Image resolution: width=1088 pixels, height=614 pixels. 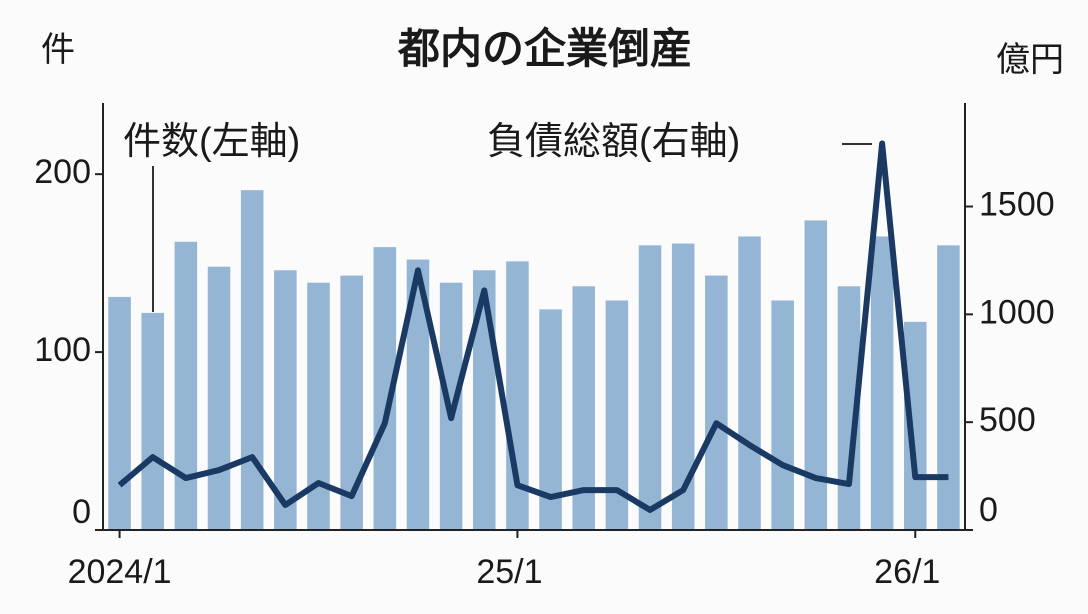 I want to click on legend-label: 負債総額(右軸), so click(x=613, y=142).